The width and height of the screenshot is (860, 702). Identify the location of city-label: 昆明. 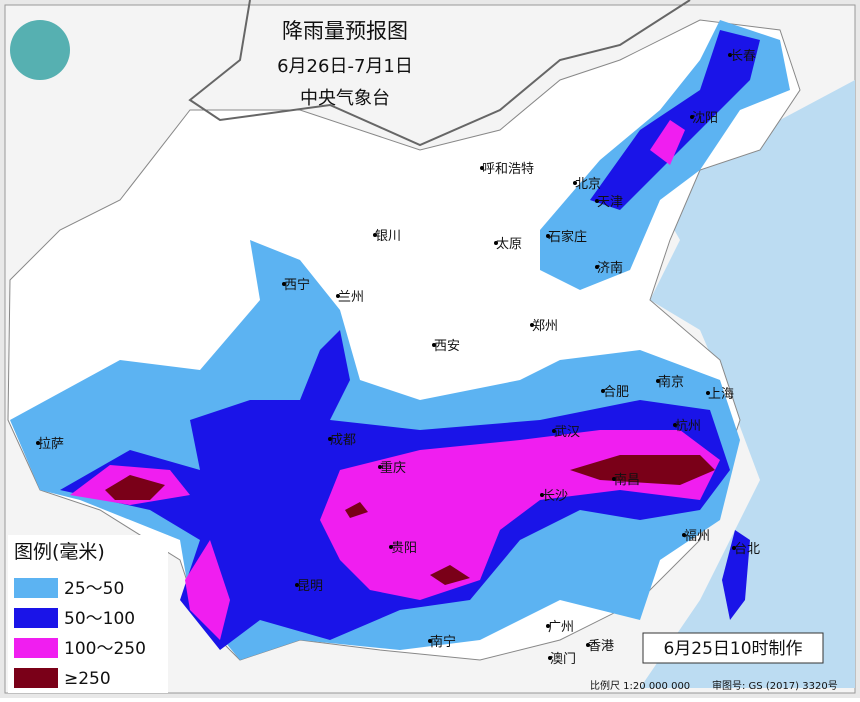
(310, 586).